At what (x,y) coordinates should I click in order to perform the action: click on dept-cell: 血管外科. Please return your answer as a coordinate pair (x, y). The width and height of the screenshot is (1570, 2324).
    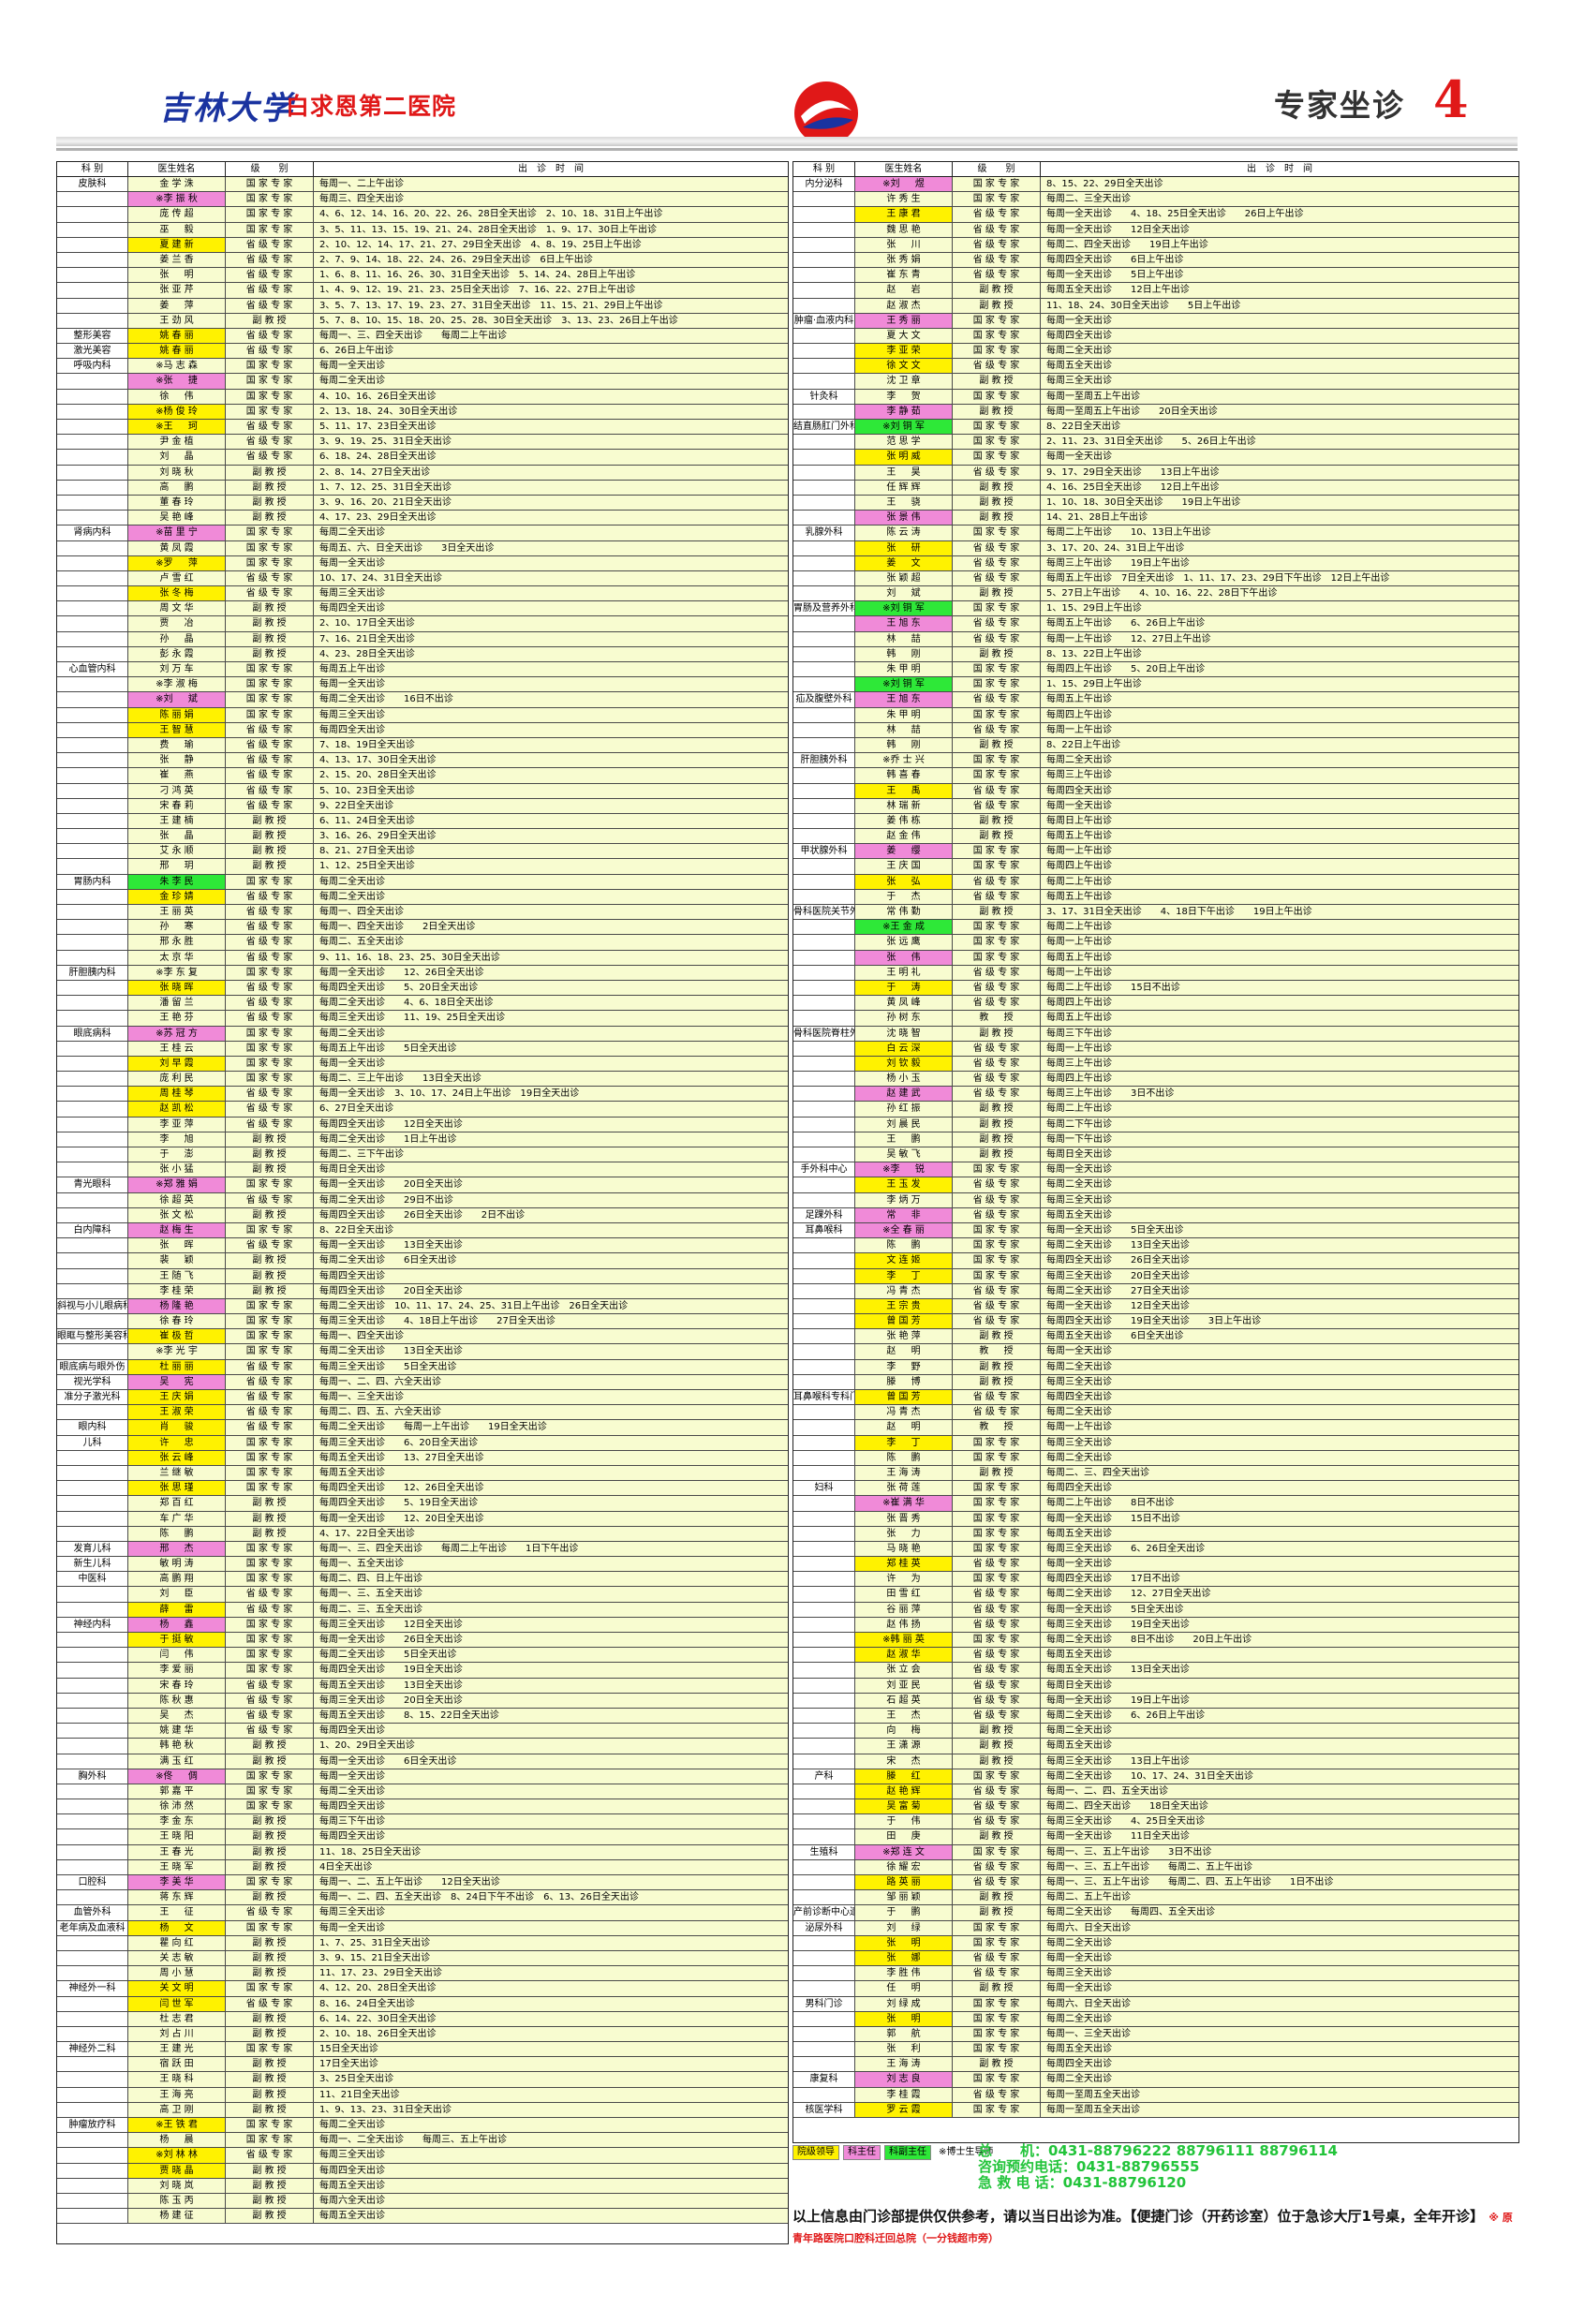
    Looking at the image, I should click on (92, 1913).